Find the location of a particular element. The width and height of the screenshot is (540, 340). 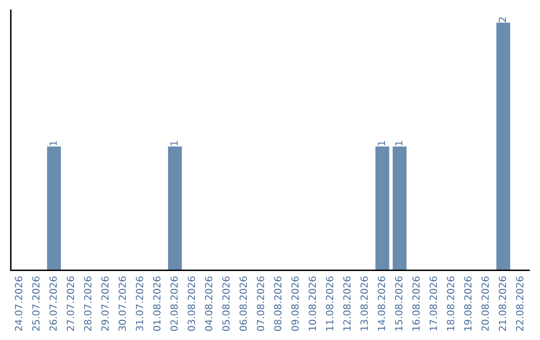

x-tick-label: 01.08.2026 is located at coordinates (156, 303).